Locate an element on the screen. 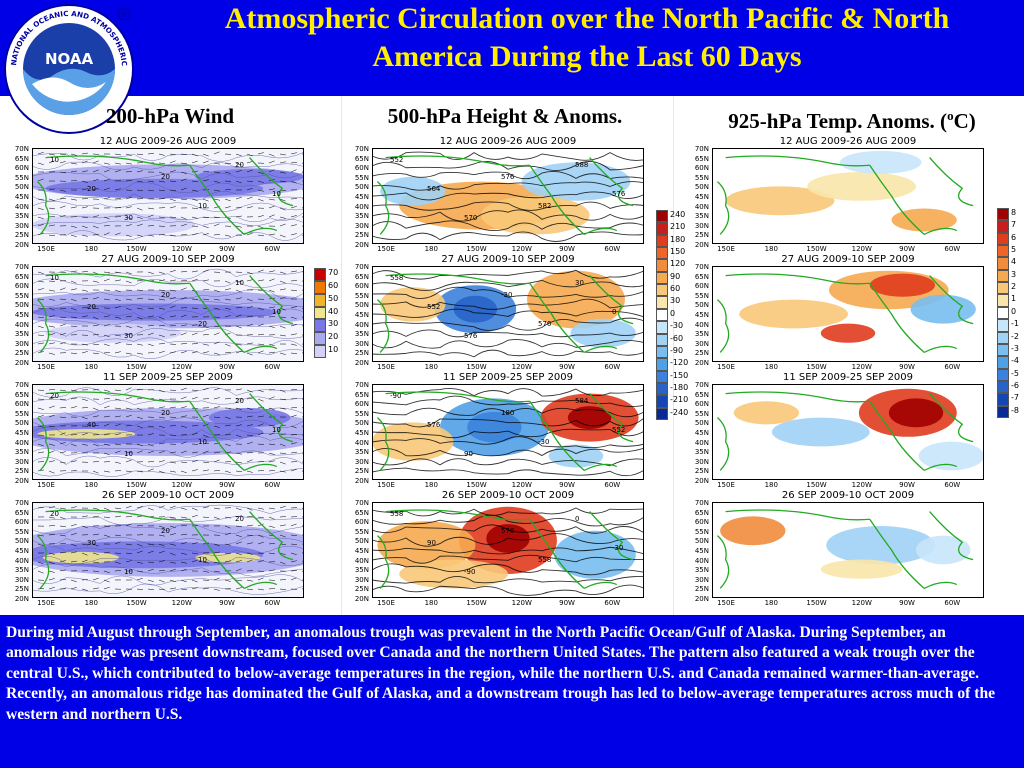 This screenshot has height=768, width=1024. colorbar-label: -210 is located at coordinates (679, 400).